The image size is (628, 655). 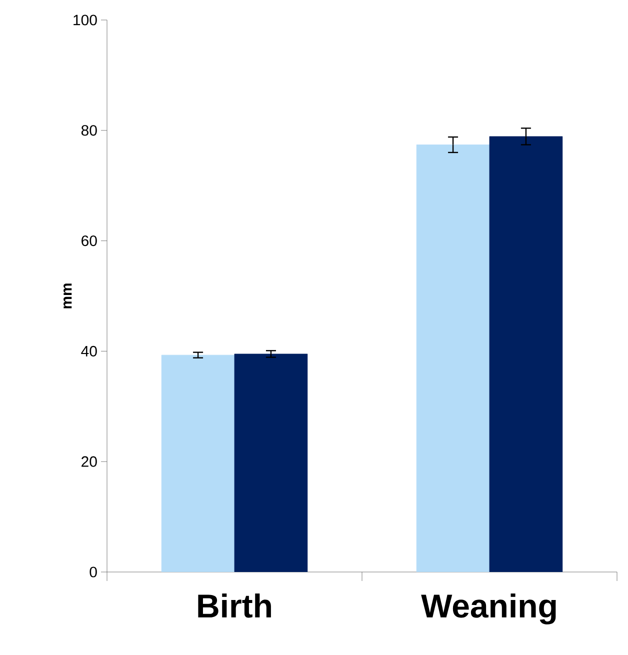 I want to click on x-tick-label: Weaning, so click(x=488, y=609).